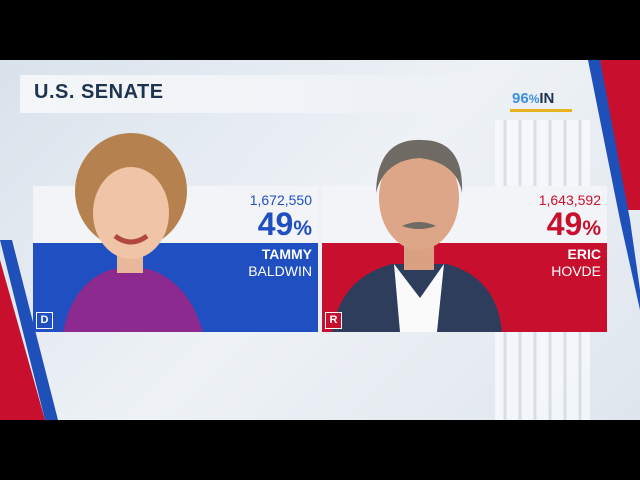  What do you see at coordinates (44, 320) in the screenshot?
I see `party-badge: D` at bounding box center [44, 320].